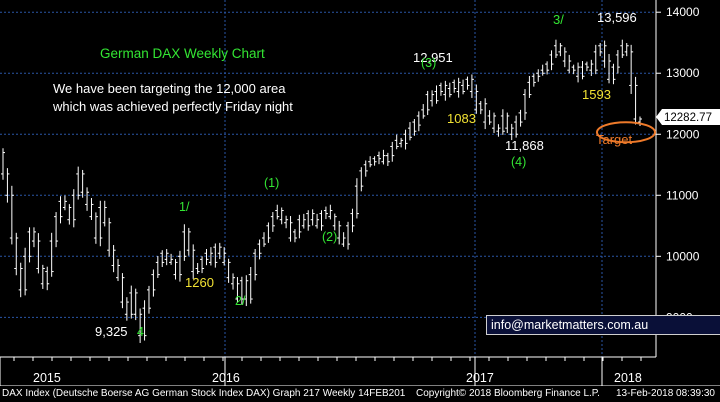 The width and height of the screenshot is (720, 402). Describe the element at coordinates (596, 94) in the screenshot. I see `annotation-label: 1593` at that location.